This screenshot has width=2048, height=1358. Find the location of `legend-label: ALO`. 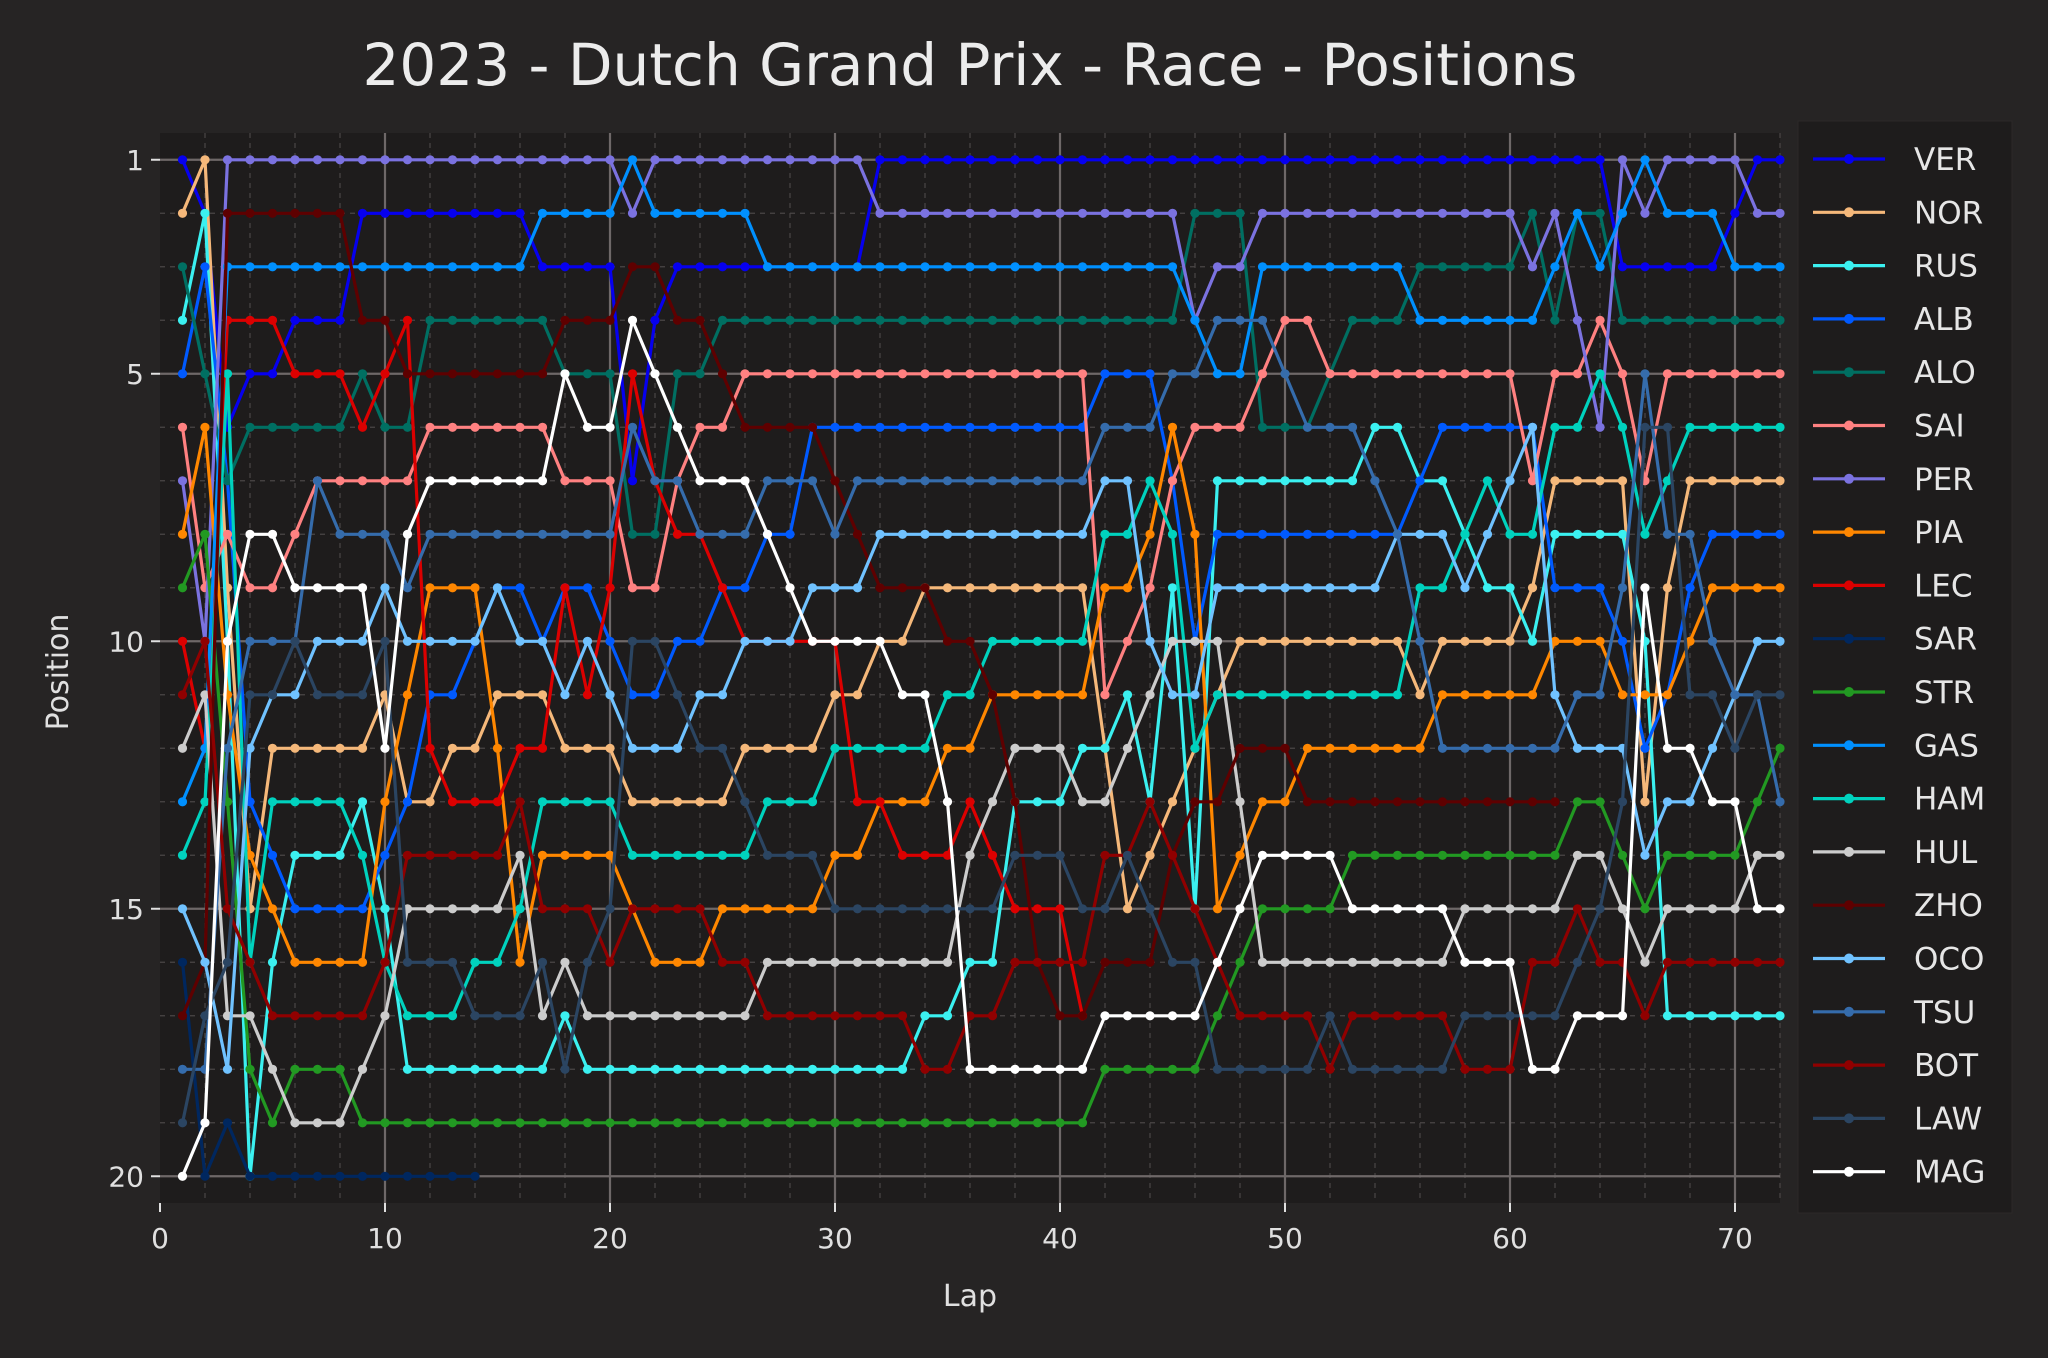

legend-label: ALO is located at coordinates (1945, 373).